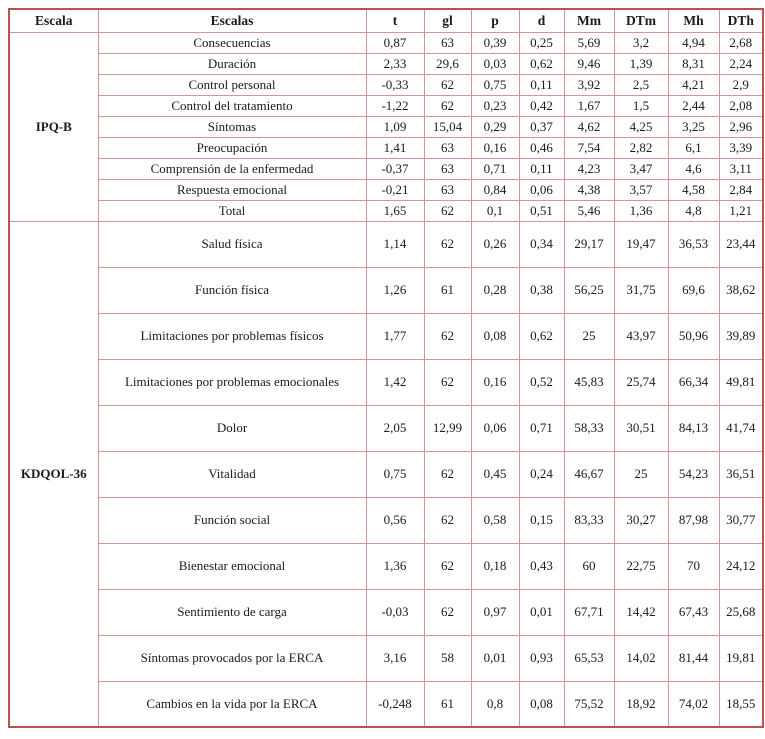 This screenshot has height=739, width=765. Describe the element at coordinates (541, 84) in the screenshot. I see `cell-d: 0,11` at that location.